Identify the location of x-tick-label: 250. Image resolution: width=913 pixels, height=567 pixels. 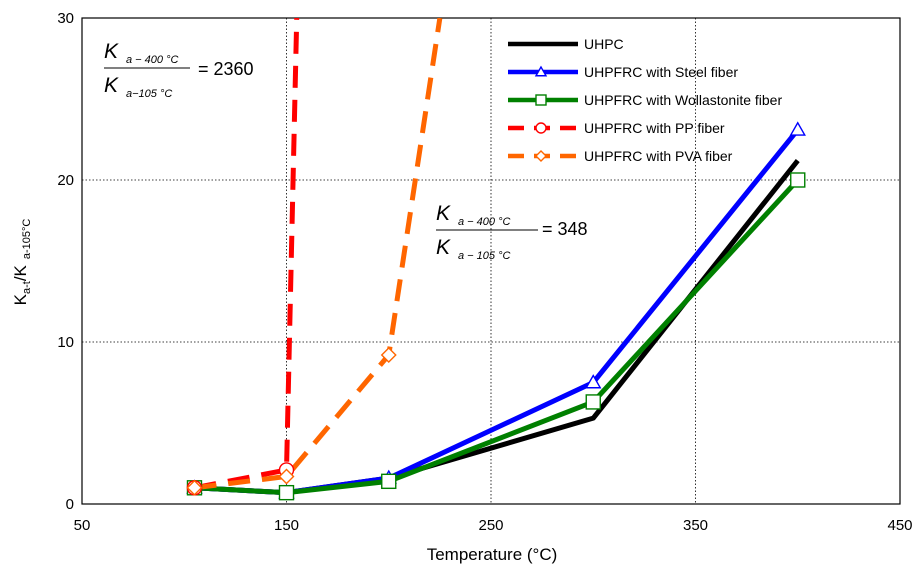
(490, 525).